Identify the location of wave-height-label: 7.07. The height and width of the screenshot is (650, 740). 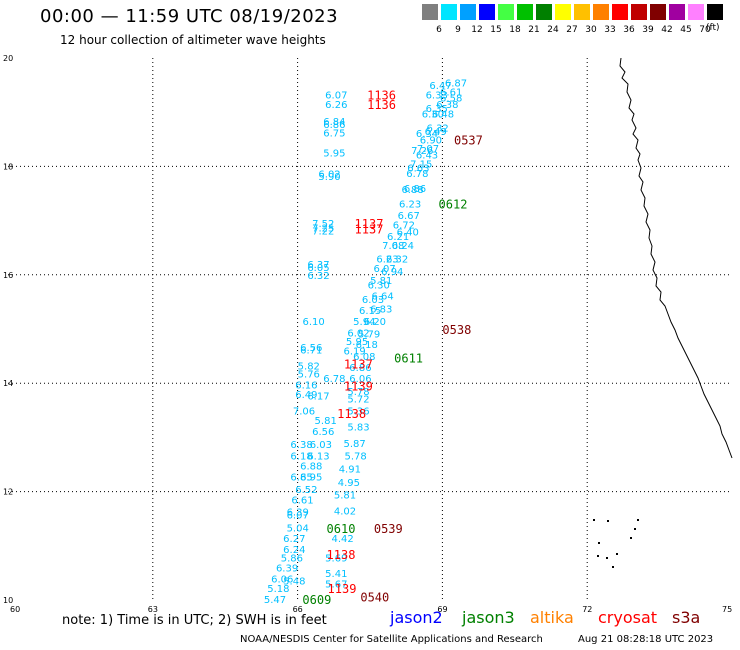
(428, 149).